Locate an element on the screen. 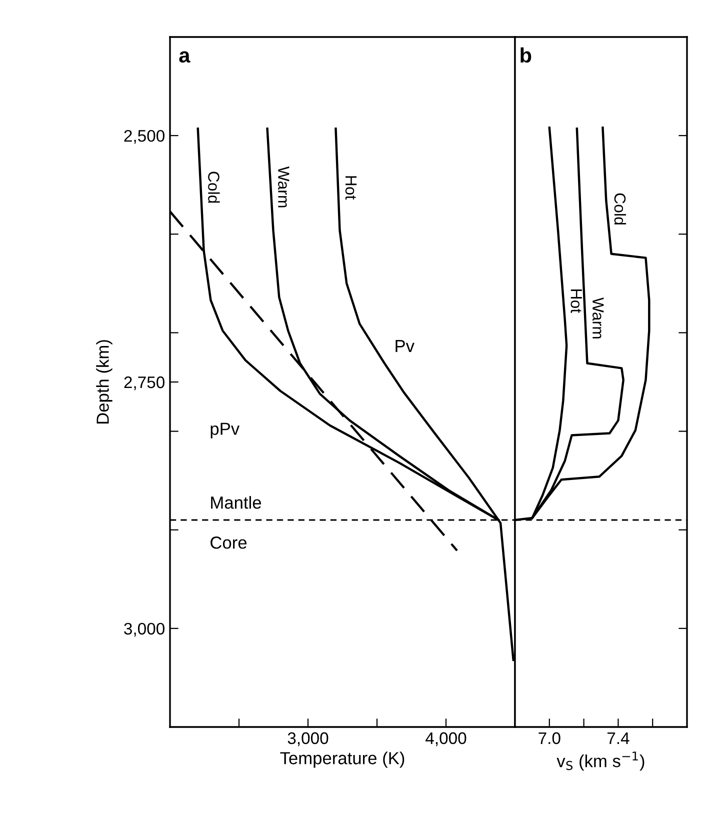 This screenshot has width=718, height=819. y-tick-label: 2,750 is located at coordinates (144, 383).